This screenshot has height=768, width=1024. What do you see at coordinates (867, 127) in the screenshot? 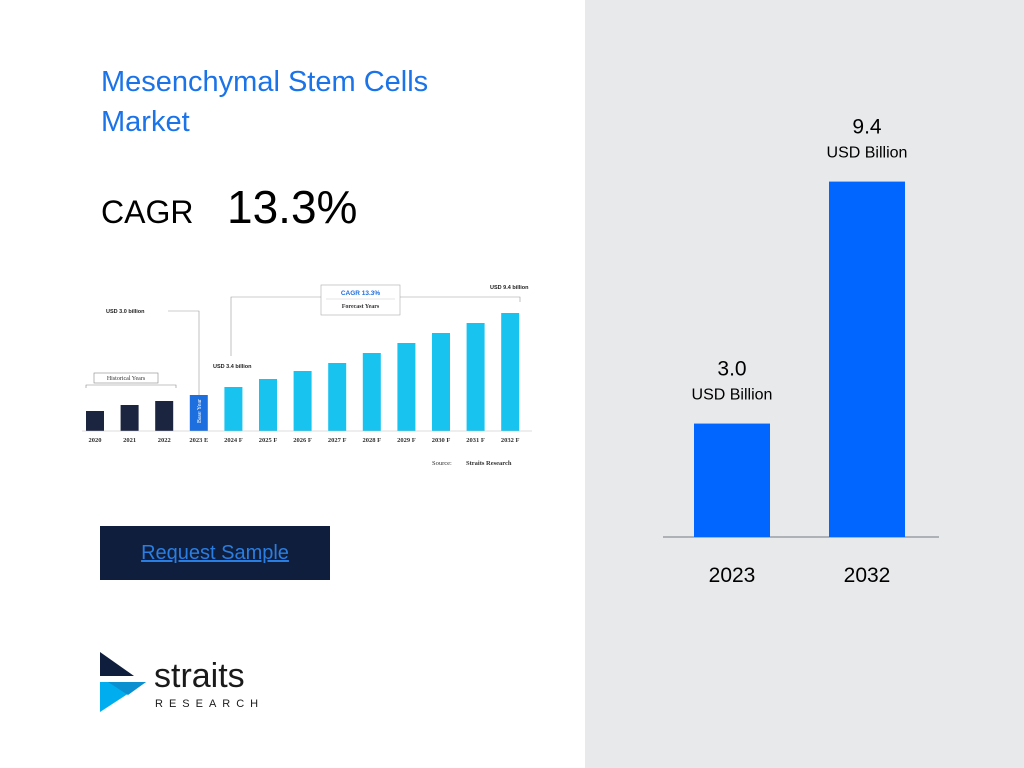
I see `bar-value-label: 9.4` at bounding box center [867, 127].